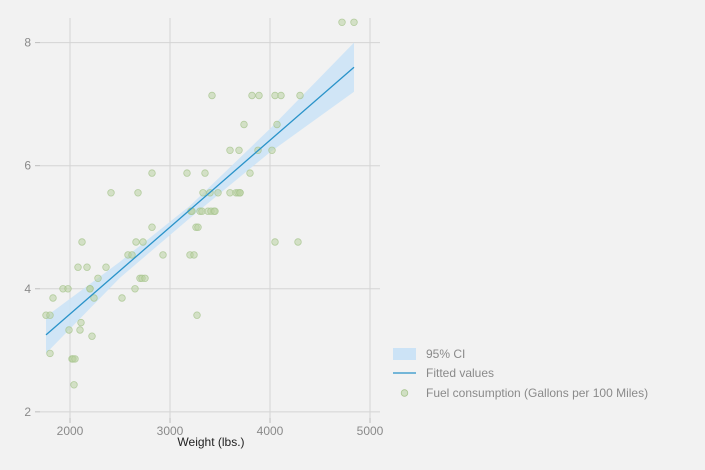 The image size is (705, 470). What do you see at coordinates (270, 431) in the screenshot?
I see `x-tick-label: 4000` at bounding box center [270, 431].